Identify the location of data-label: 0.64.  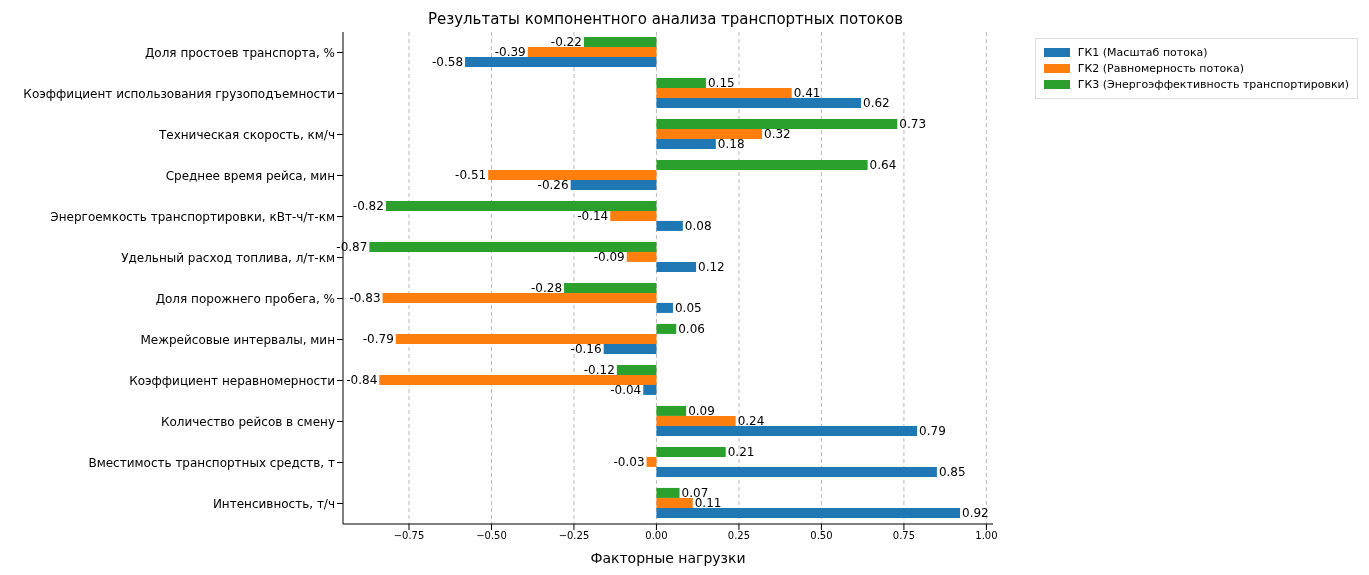
(883, 164).